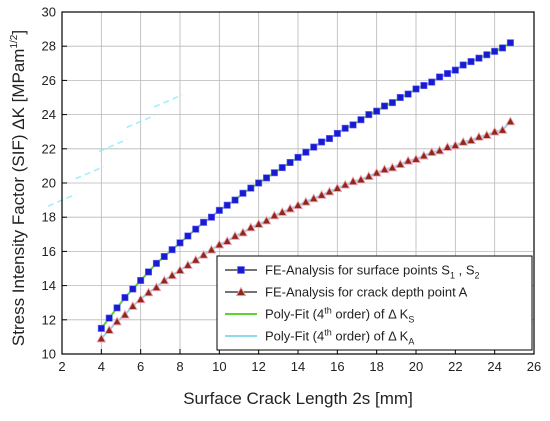  Describe the element at coordinates (416, 366) in the screenshot. I see `x-tick-label: 20` at that location.